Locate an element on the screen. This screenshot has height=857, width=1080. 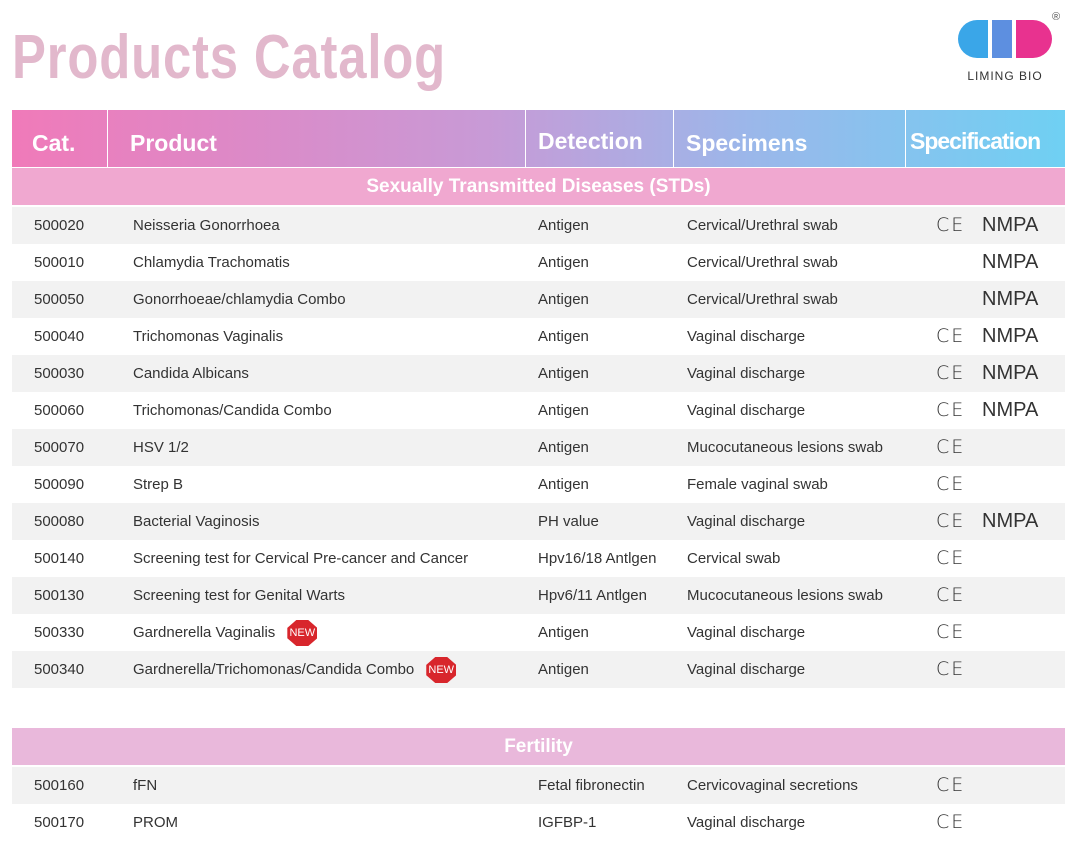
table-row: 500170 PROM IGFBP-1 Vaginal discharge CE is located at coordinates (538, 822).